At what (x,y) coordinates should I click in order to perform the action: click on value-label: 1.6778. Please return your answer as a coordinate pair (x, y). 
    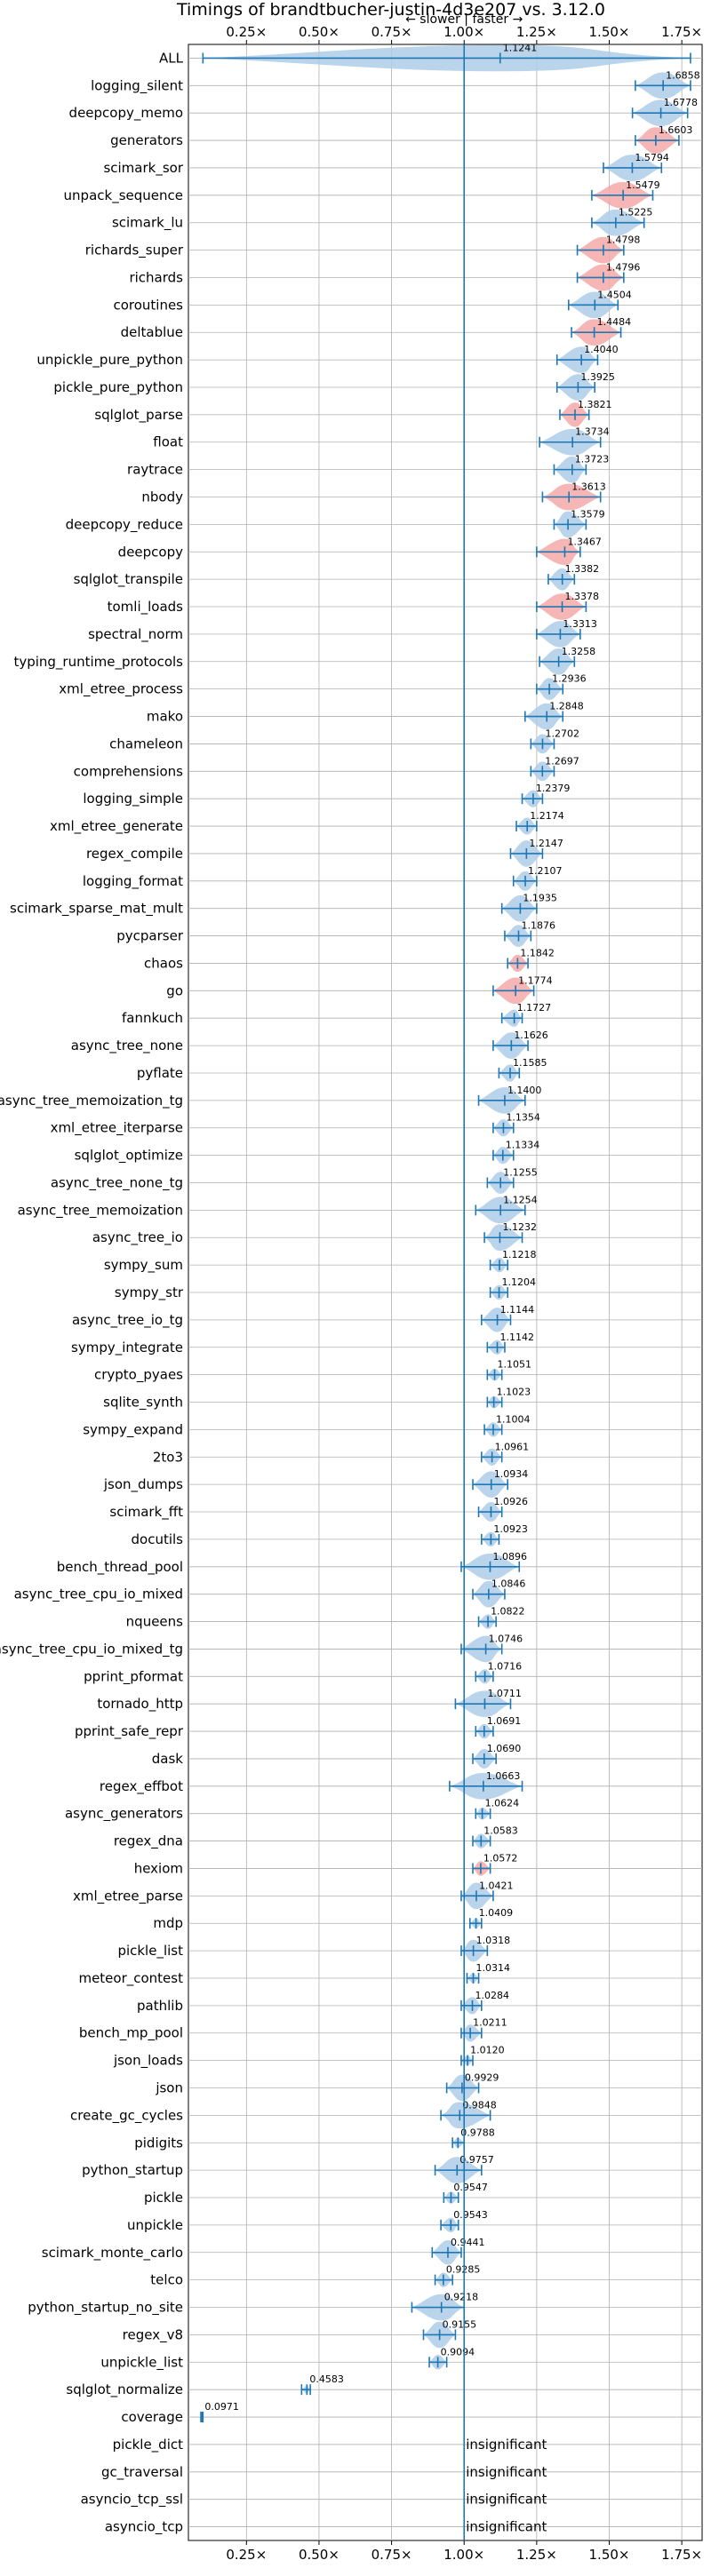
    Looking at the image, I should click on (681, 102).